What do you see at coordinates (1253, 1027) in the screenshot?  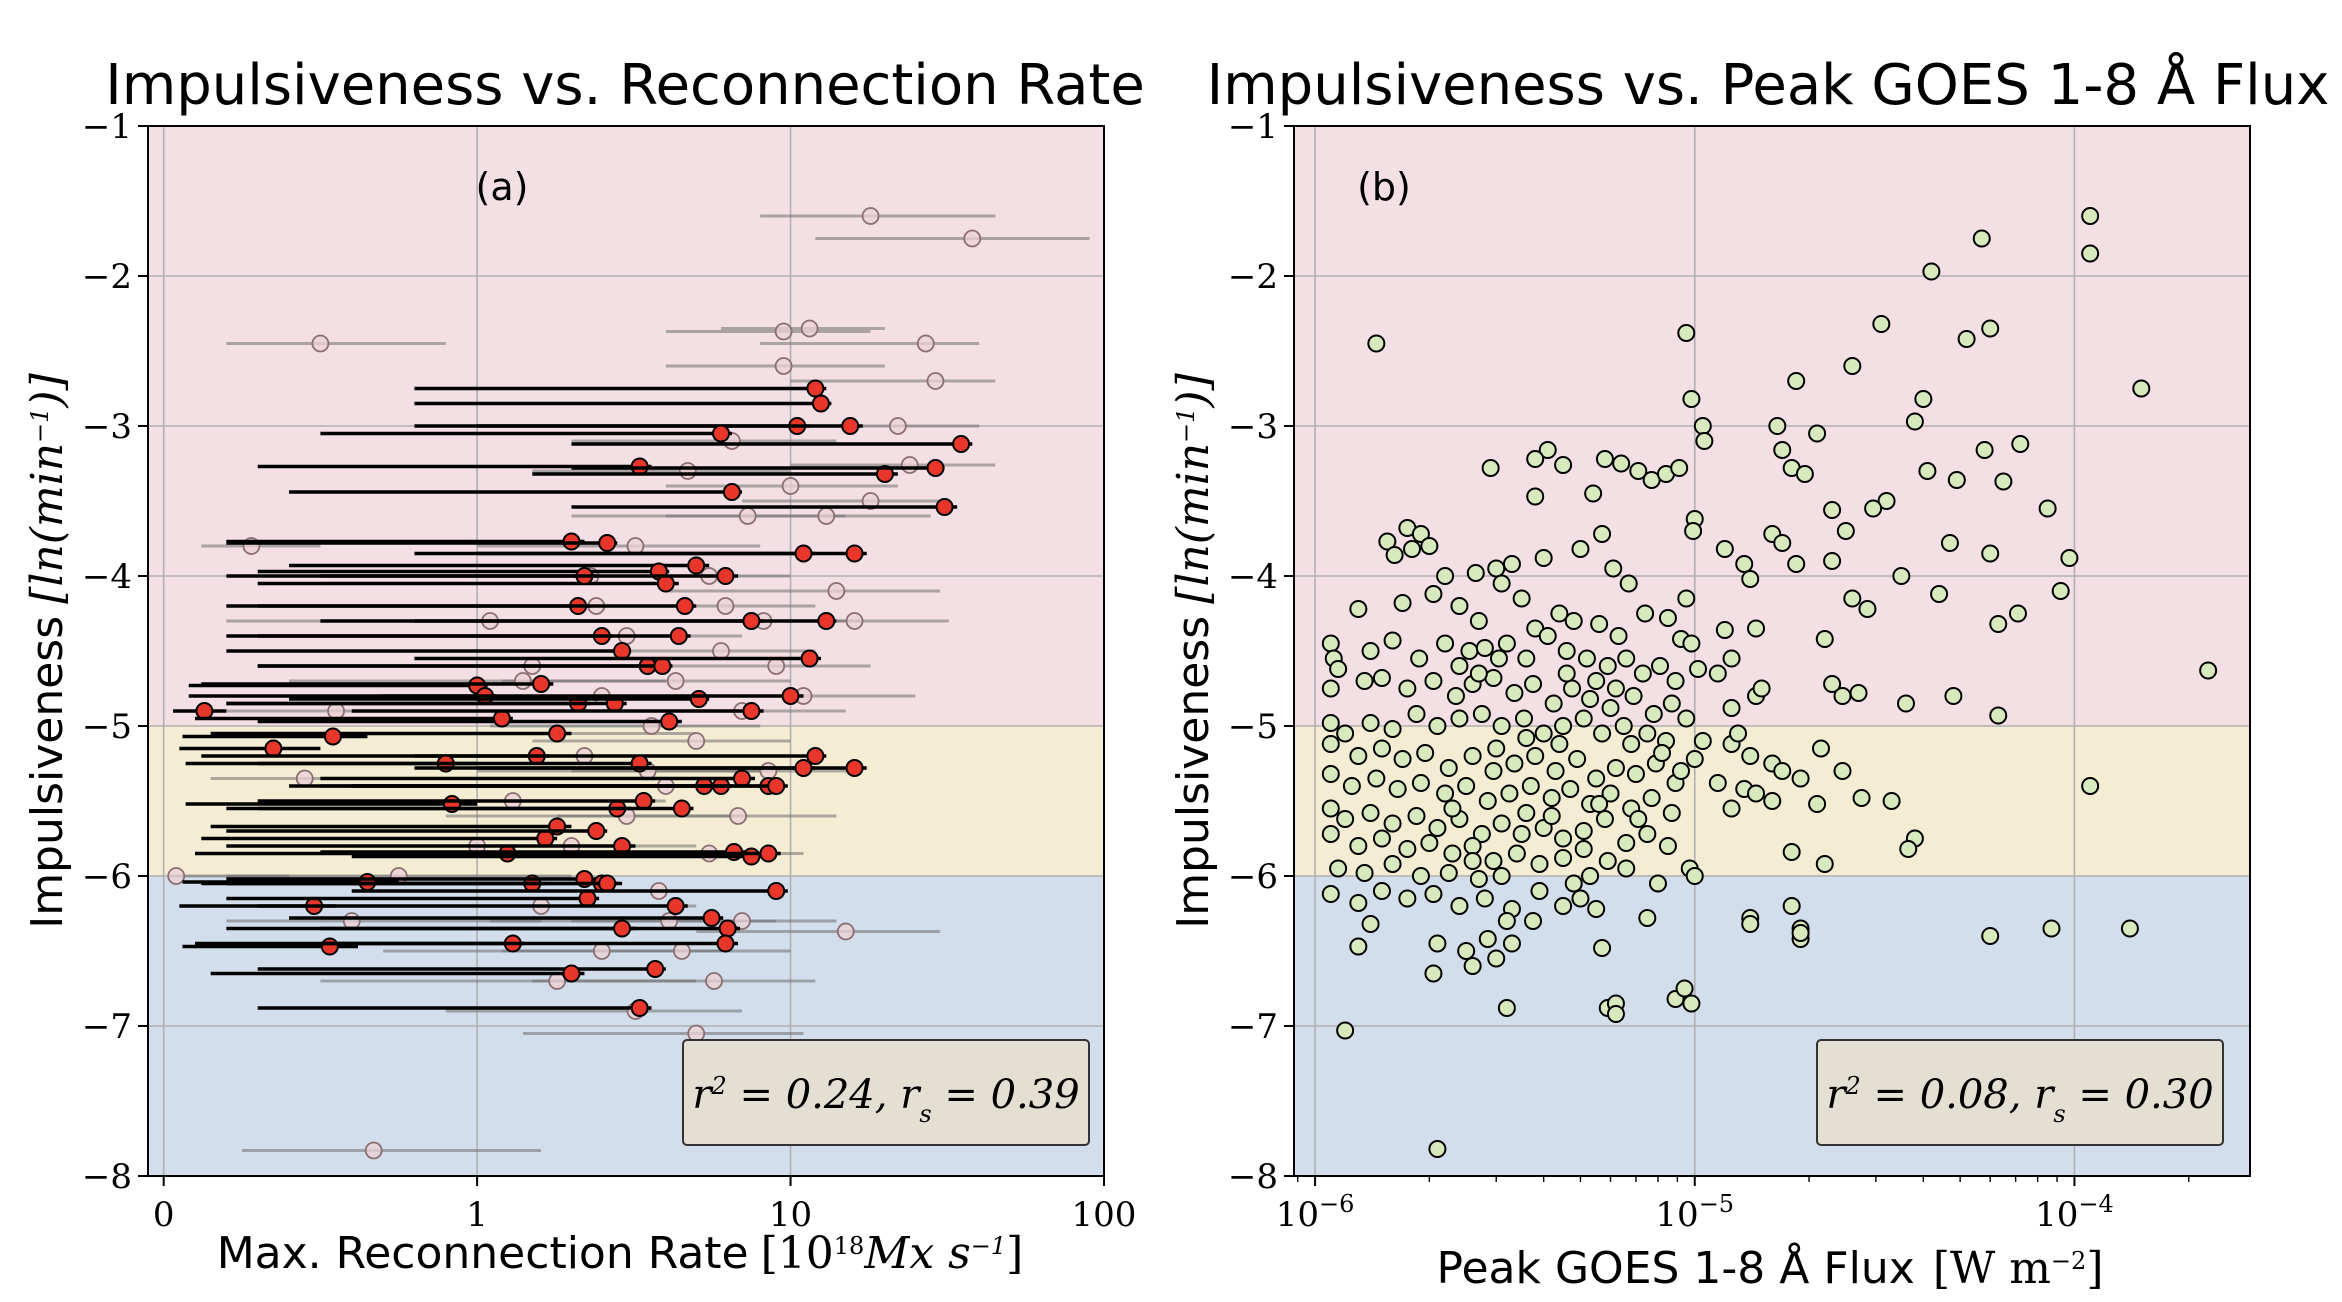 I see `panel-b-y-tick-label: −7` at bounding box center [1253, 1027].